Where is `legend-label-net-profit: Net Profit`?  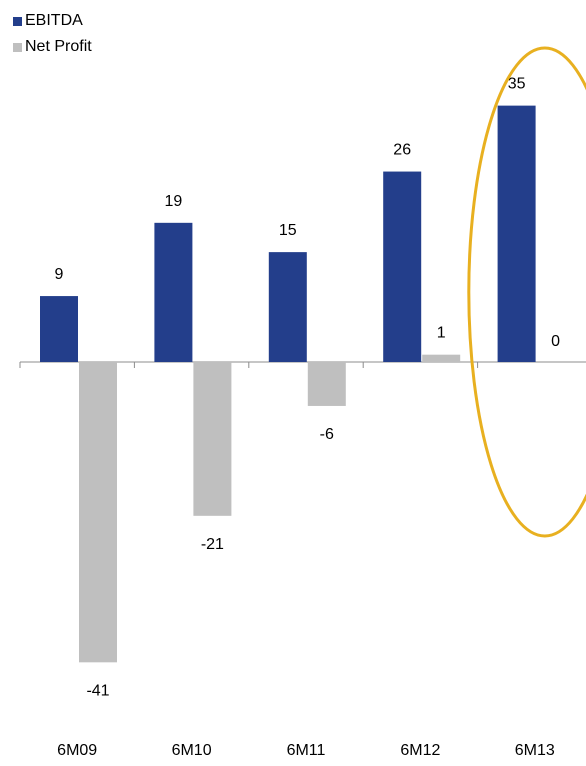 legend-label-net-profit: Net Profit is located at coordinates (58, 46).